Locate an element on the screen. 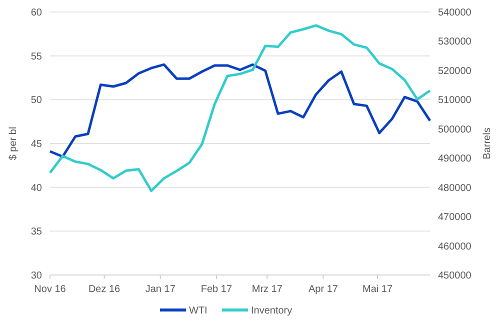 This screenshot has height=326, width=500. y2-tick-label: 480000 is located at coordinates (455, 188).